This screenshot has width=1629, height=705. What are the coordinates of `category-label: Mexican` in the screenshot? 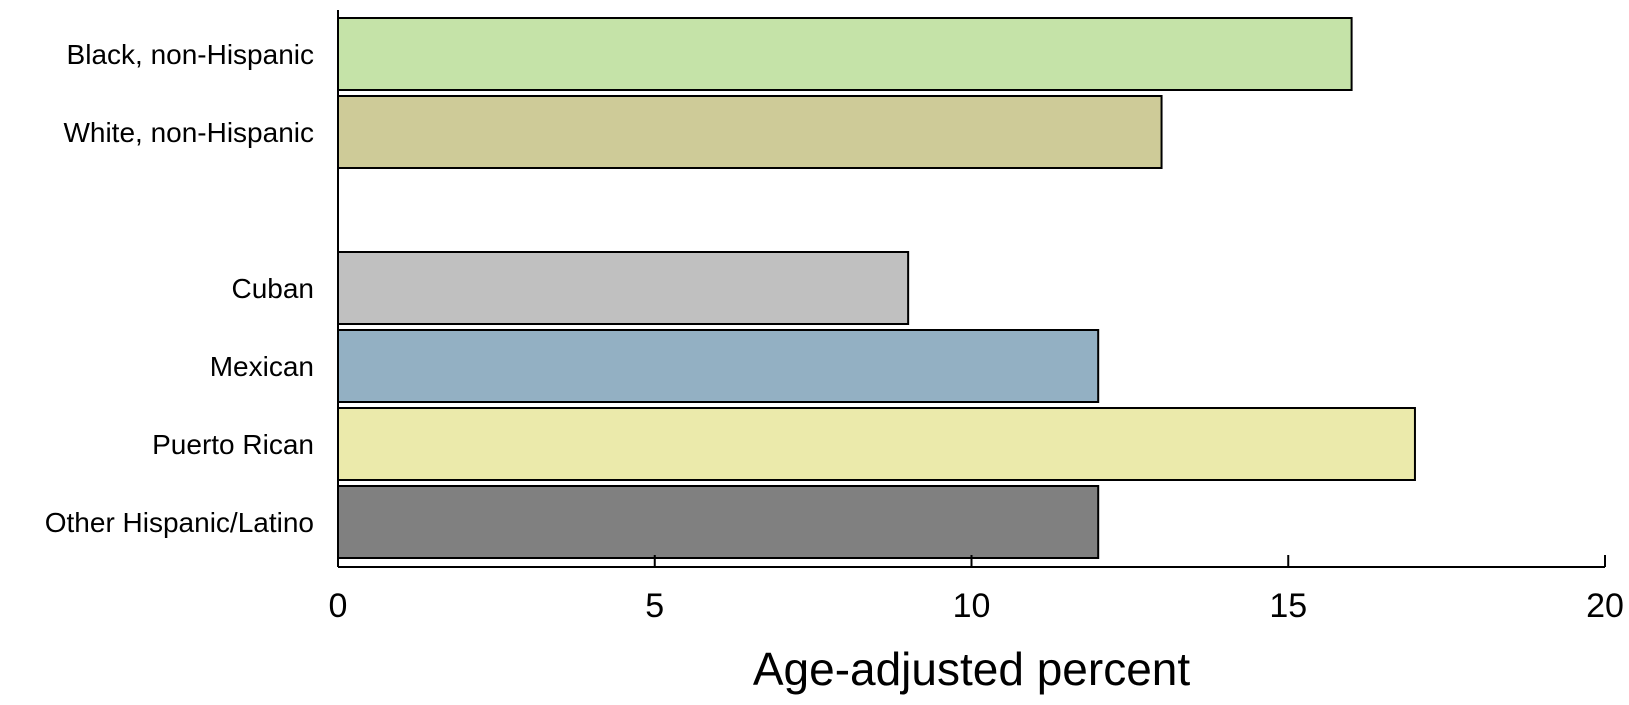 It's located at (262, 366).